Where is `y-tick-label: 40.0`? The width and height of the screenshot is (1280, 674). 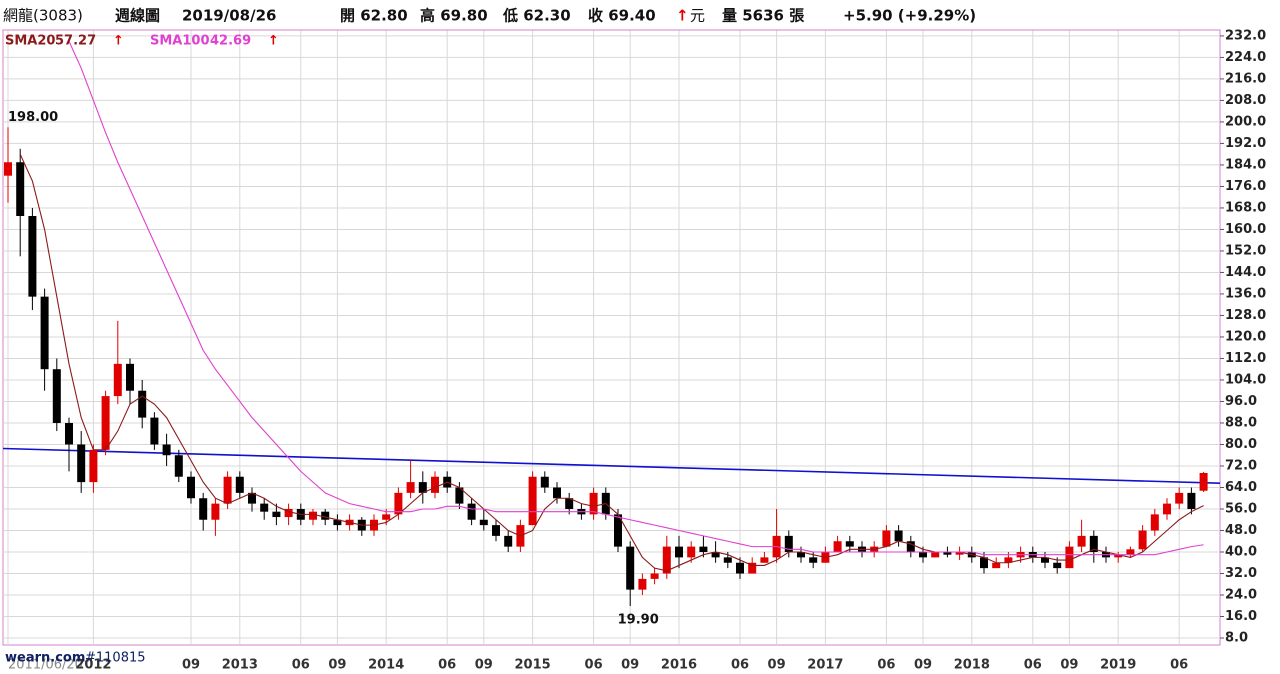 y-tick-label: 40.0 is located at coordinates (1241, 551).